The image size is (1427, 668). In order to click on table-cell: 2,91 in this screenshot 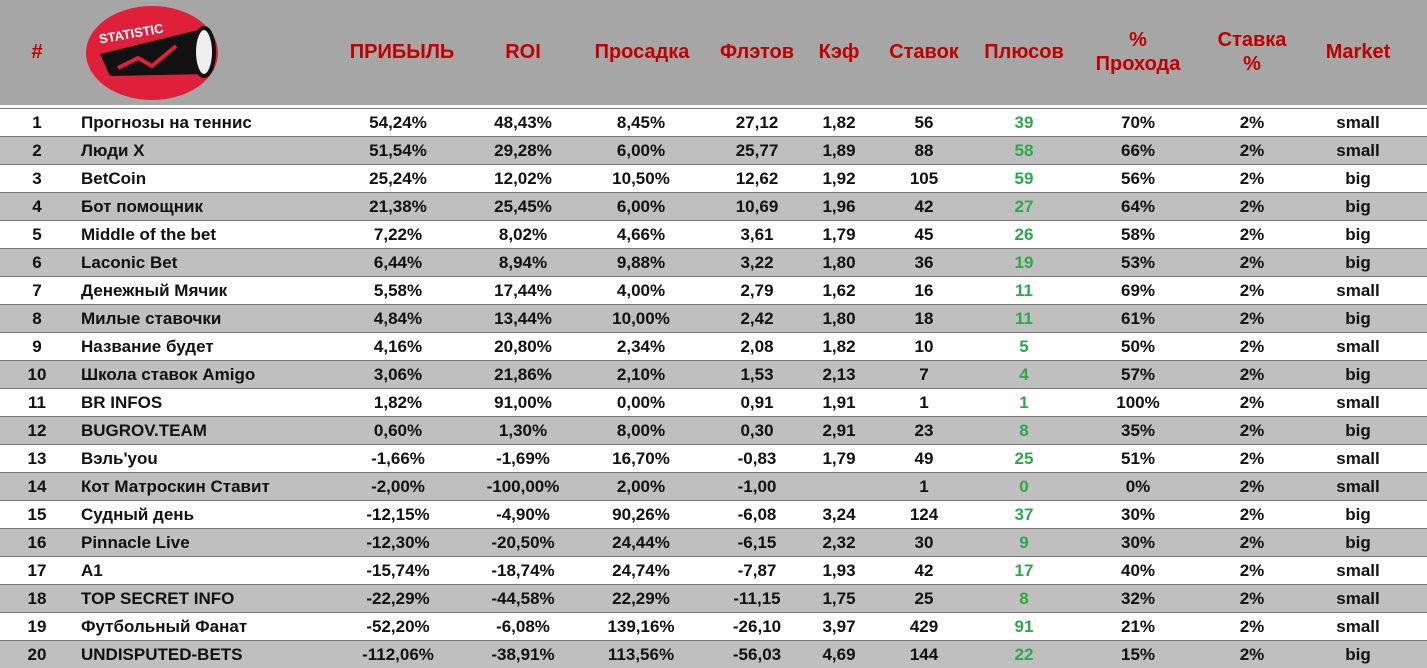, I will do `click(839, 430)`.